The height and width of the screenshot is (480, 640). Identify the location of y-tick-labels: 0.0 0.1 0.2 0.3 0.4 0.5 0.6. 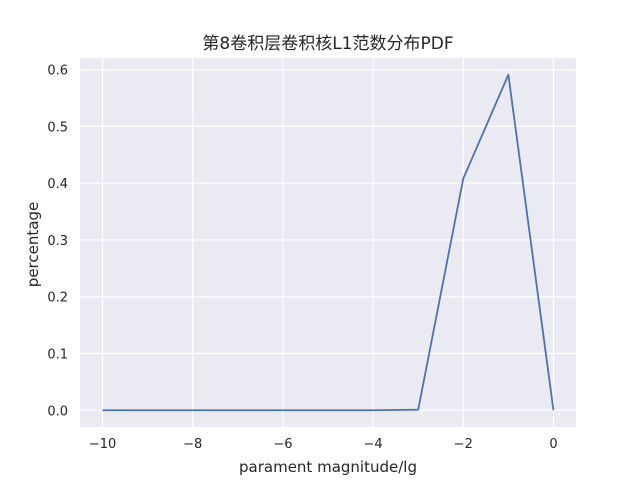
(57, 242).